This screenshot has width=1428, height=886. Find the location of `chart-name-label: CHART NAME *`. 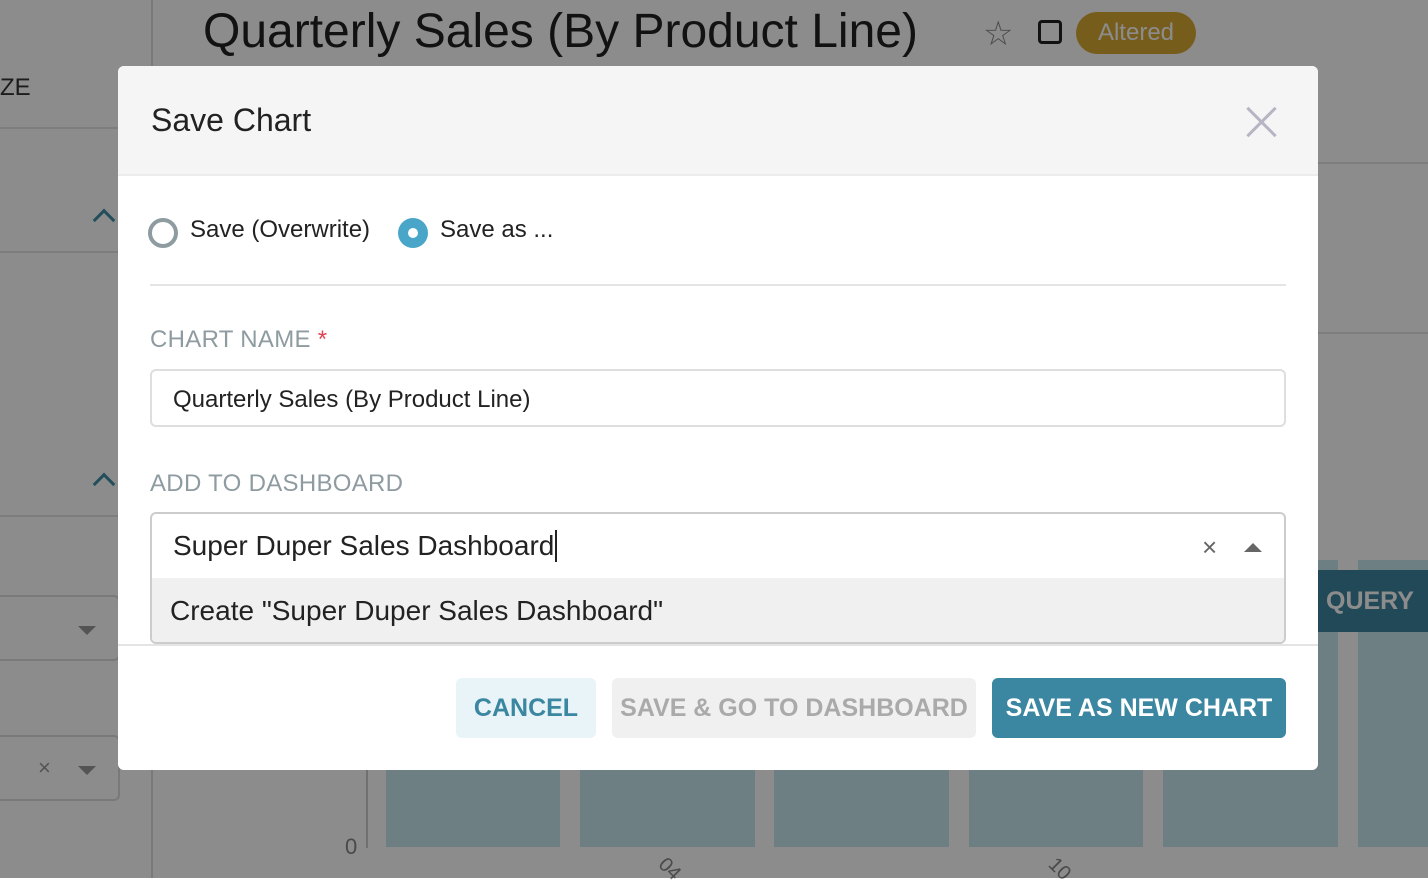

chart-name-label: CHART NAME * is located at coordinates (238, 340).